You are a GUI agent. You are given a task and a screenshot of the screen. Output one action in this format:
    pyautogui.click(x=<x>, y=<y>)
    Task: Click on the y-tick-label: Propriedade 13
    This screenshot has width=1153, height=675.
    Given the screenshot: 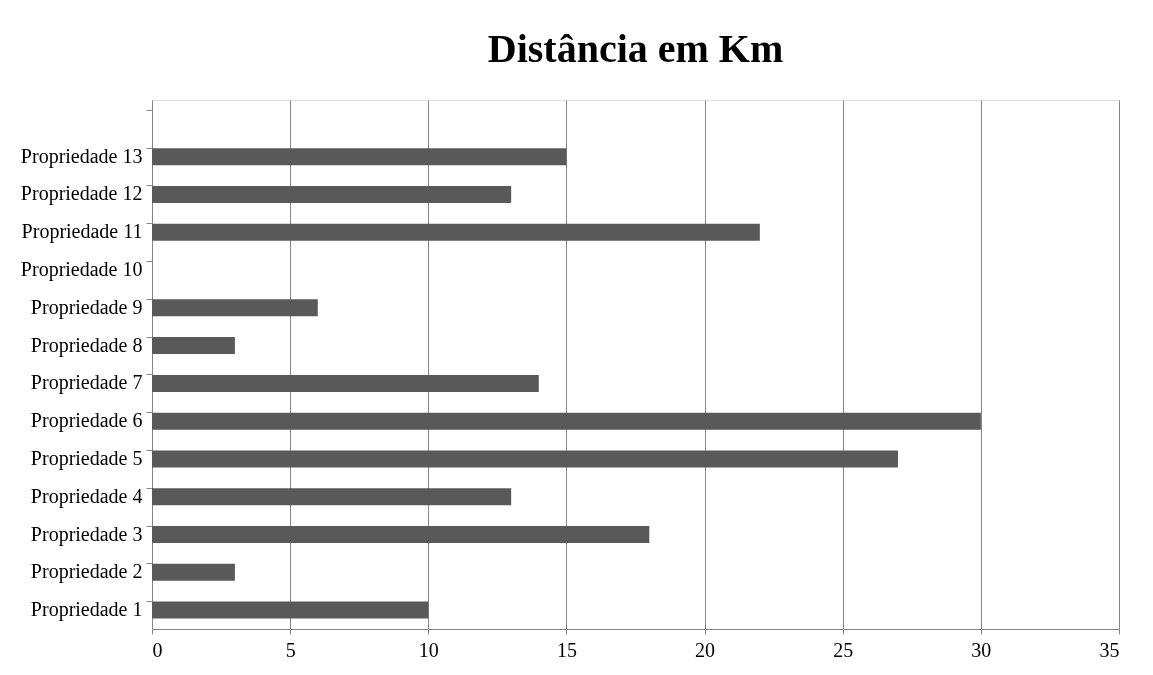 What is the action you would take?
    pyautogui.click(x=81, y=156)
    